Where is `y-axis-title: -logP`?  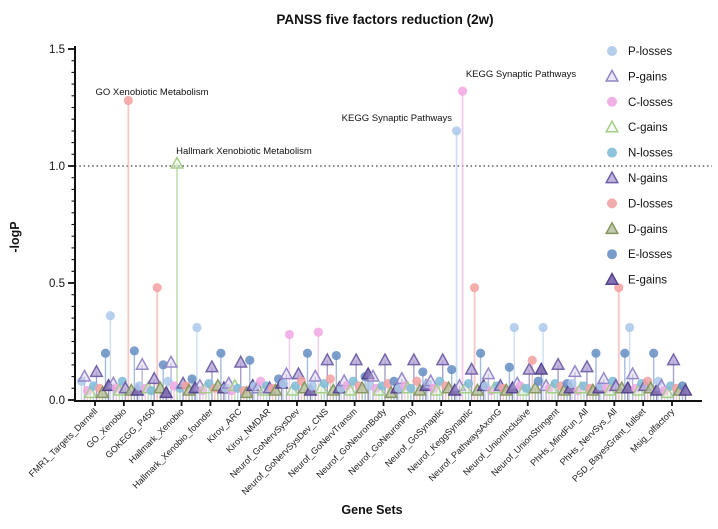
y-axis-title: -logP is located at coordinates (15, 236).